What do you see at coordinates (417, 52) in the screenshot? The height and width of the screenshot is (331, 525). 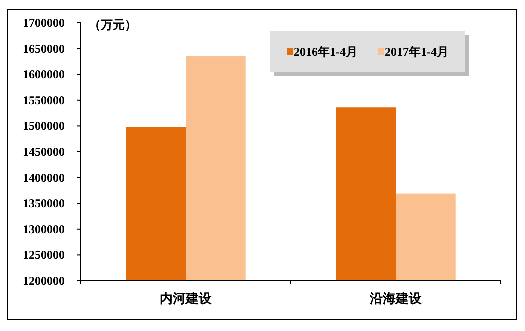 I see `legend-label: 2017年1-4月` at bounding box center [417, 52].